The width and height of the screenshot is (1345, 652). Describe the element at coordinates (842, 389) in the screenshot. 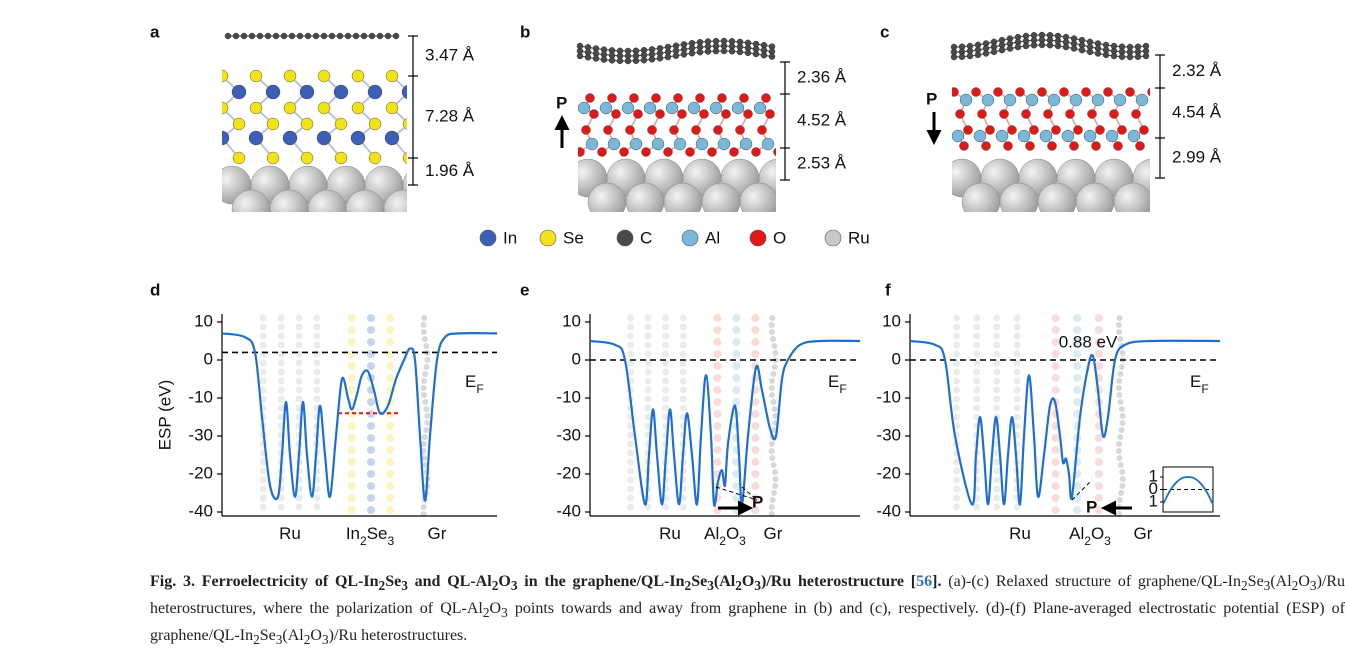

I see `fermi-label-part: F` at that location.